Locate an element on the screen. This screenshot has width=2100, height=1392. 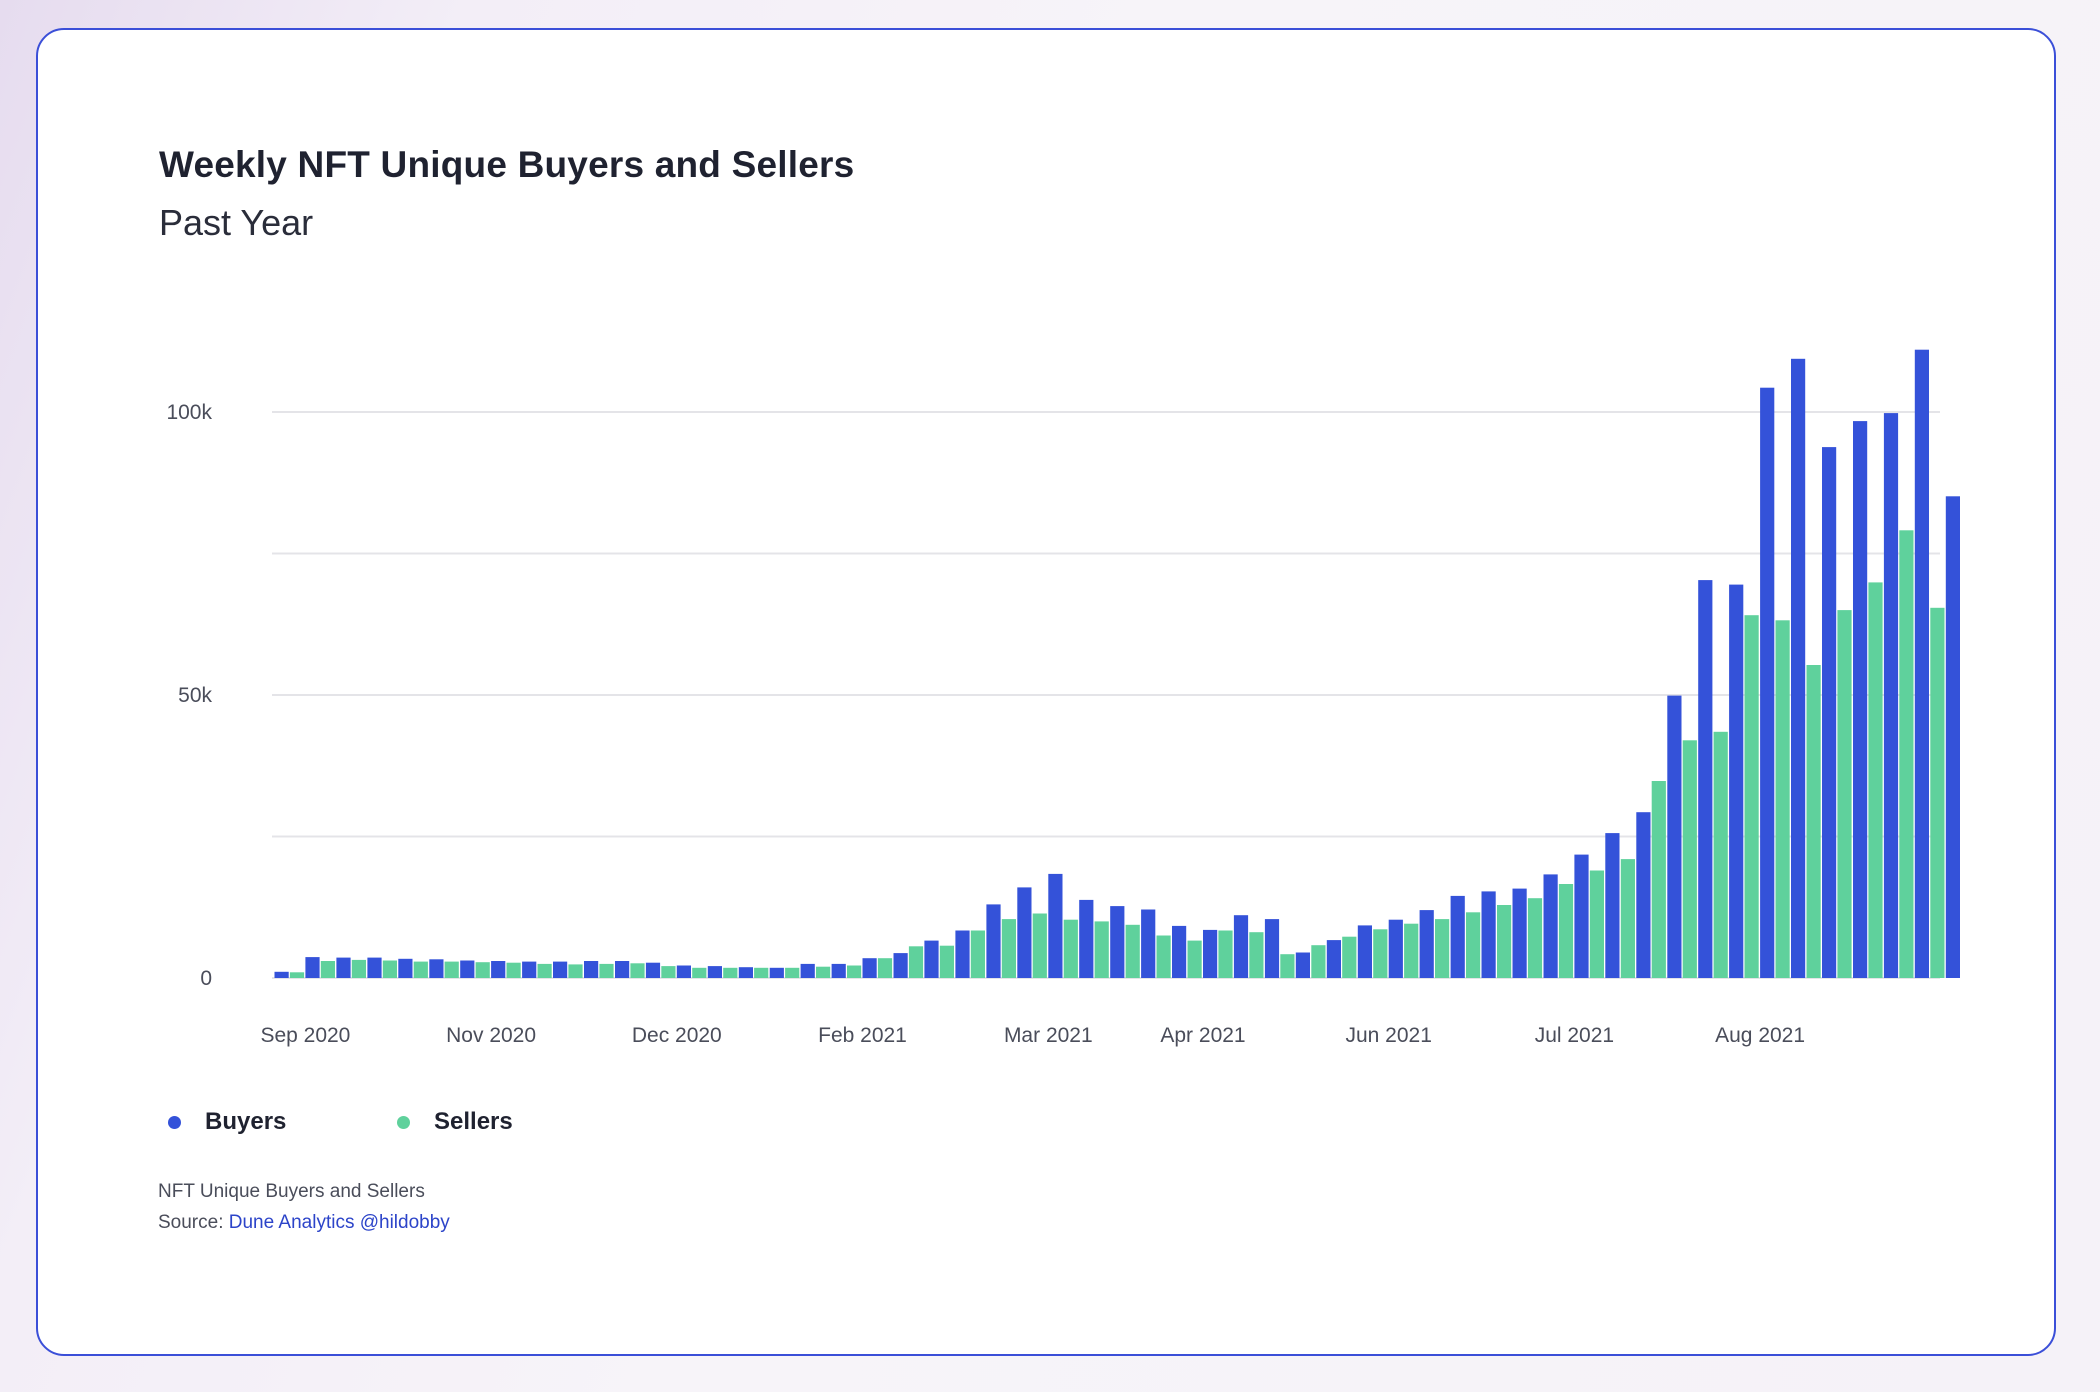
source-link: Dune Analytics @hildobby is located at coordinates (339, 1222).